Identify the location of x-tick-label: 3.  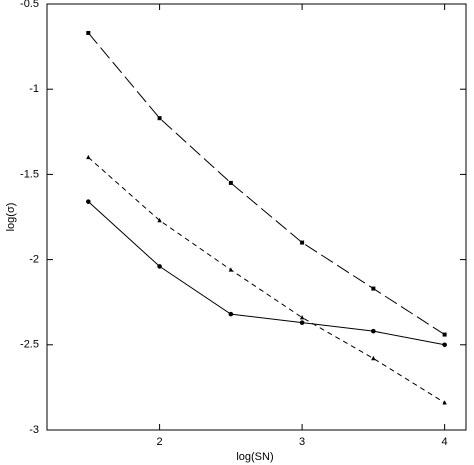
(302, 442).